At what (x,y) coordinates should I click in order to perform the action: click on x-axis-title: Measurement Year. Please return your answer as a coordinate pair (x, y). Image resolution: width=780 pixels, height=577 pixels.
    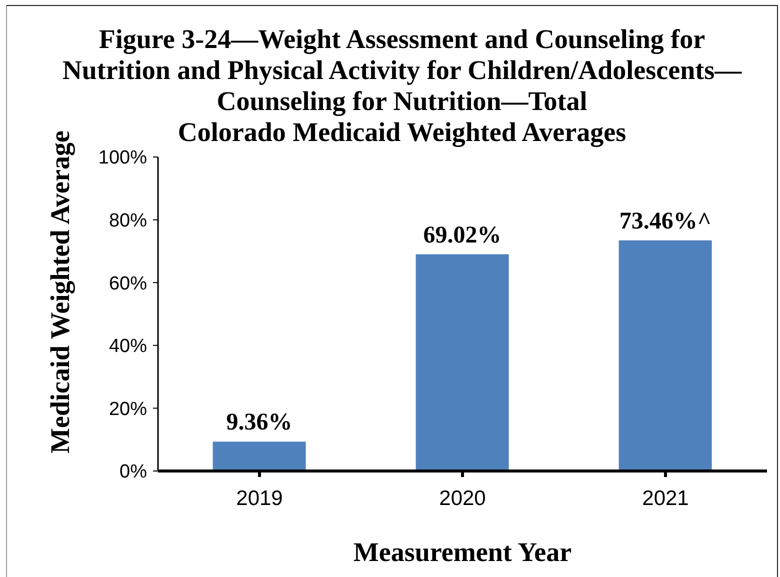
    Looking at the image, I should click on (462, 552).